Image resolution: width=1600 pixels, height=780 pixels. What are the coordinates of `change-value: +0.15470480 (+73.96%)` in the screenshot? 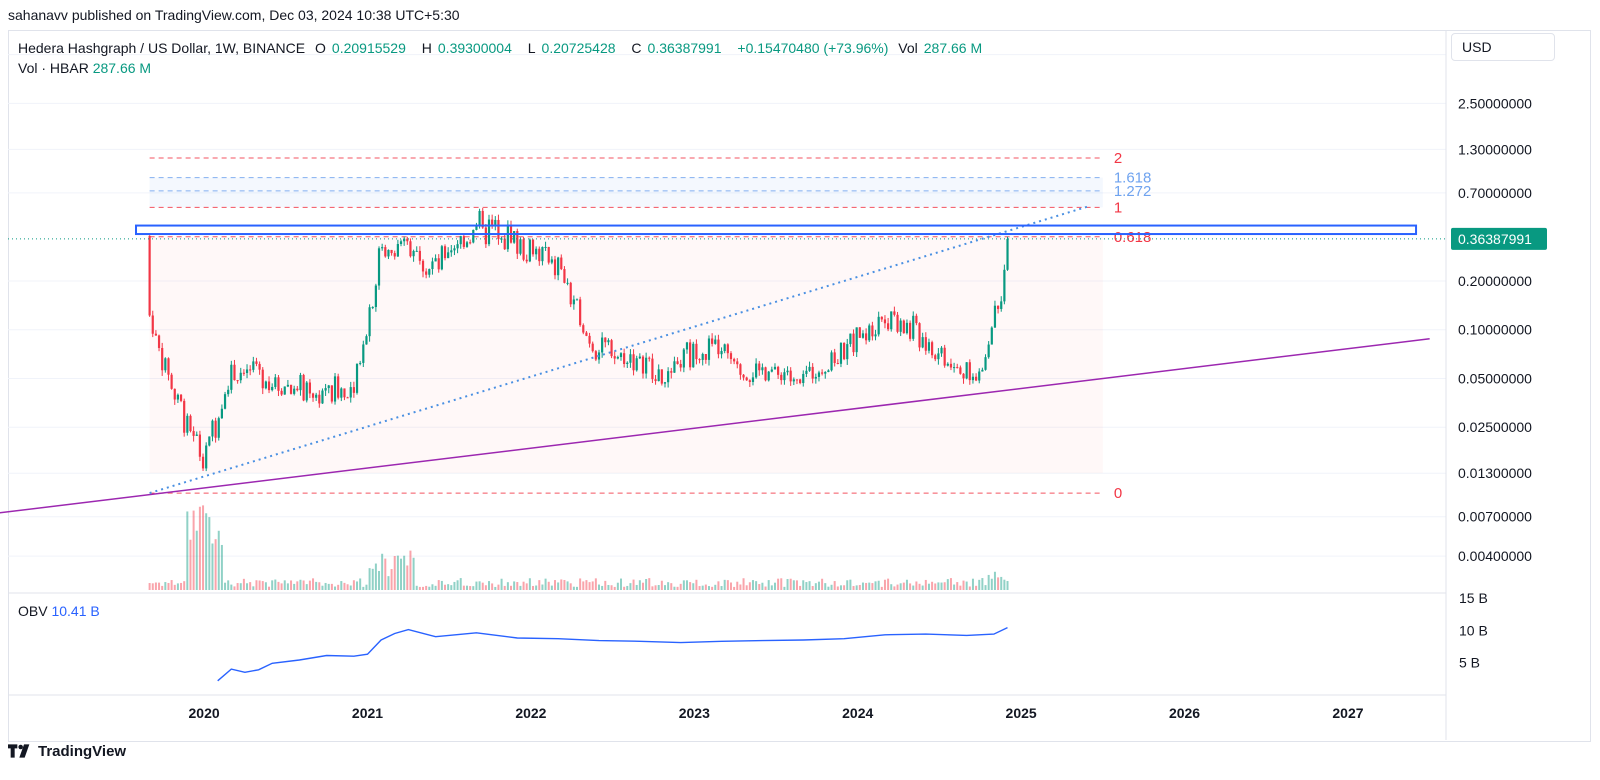 It's located at (813, 48).